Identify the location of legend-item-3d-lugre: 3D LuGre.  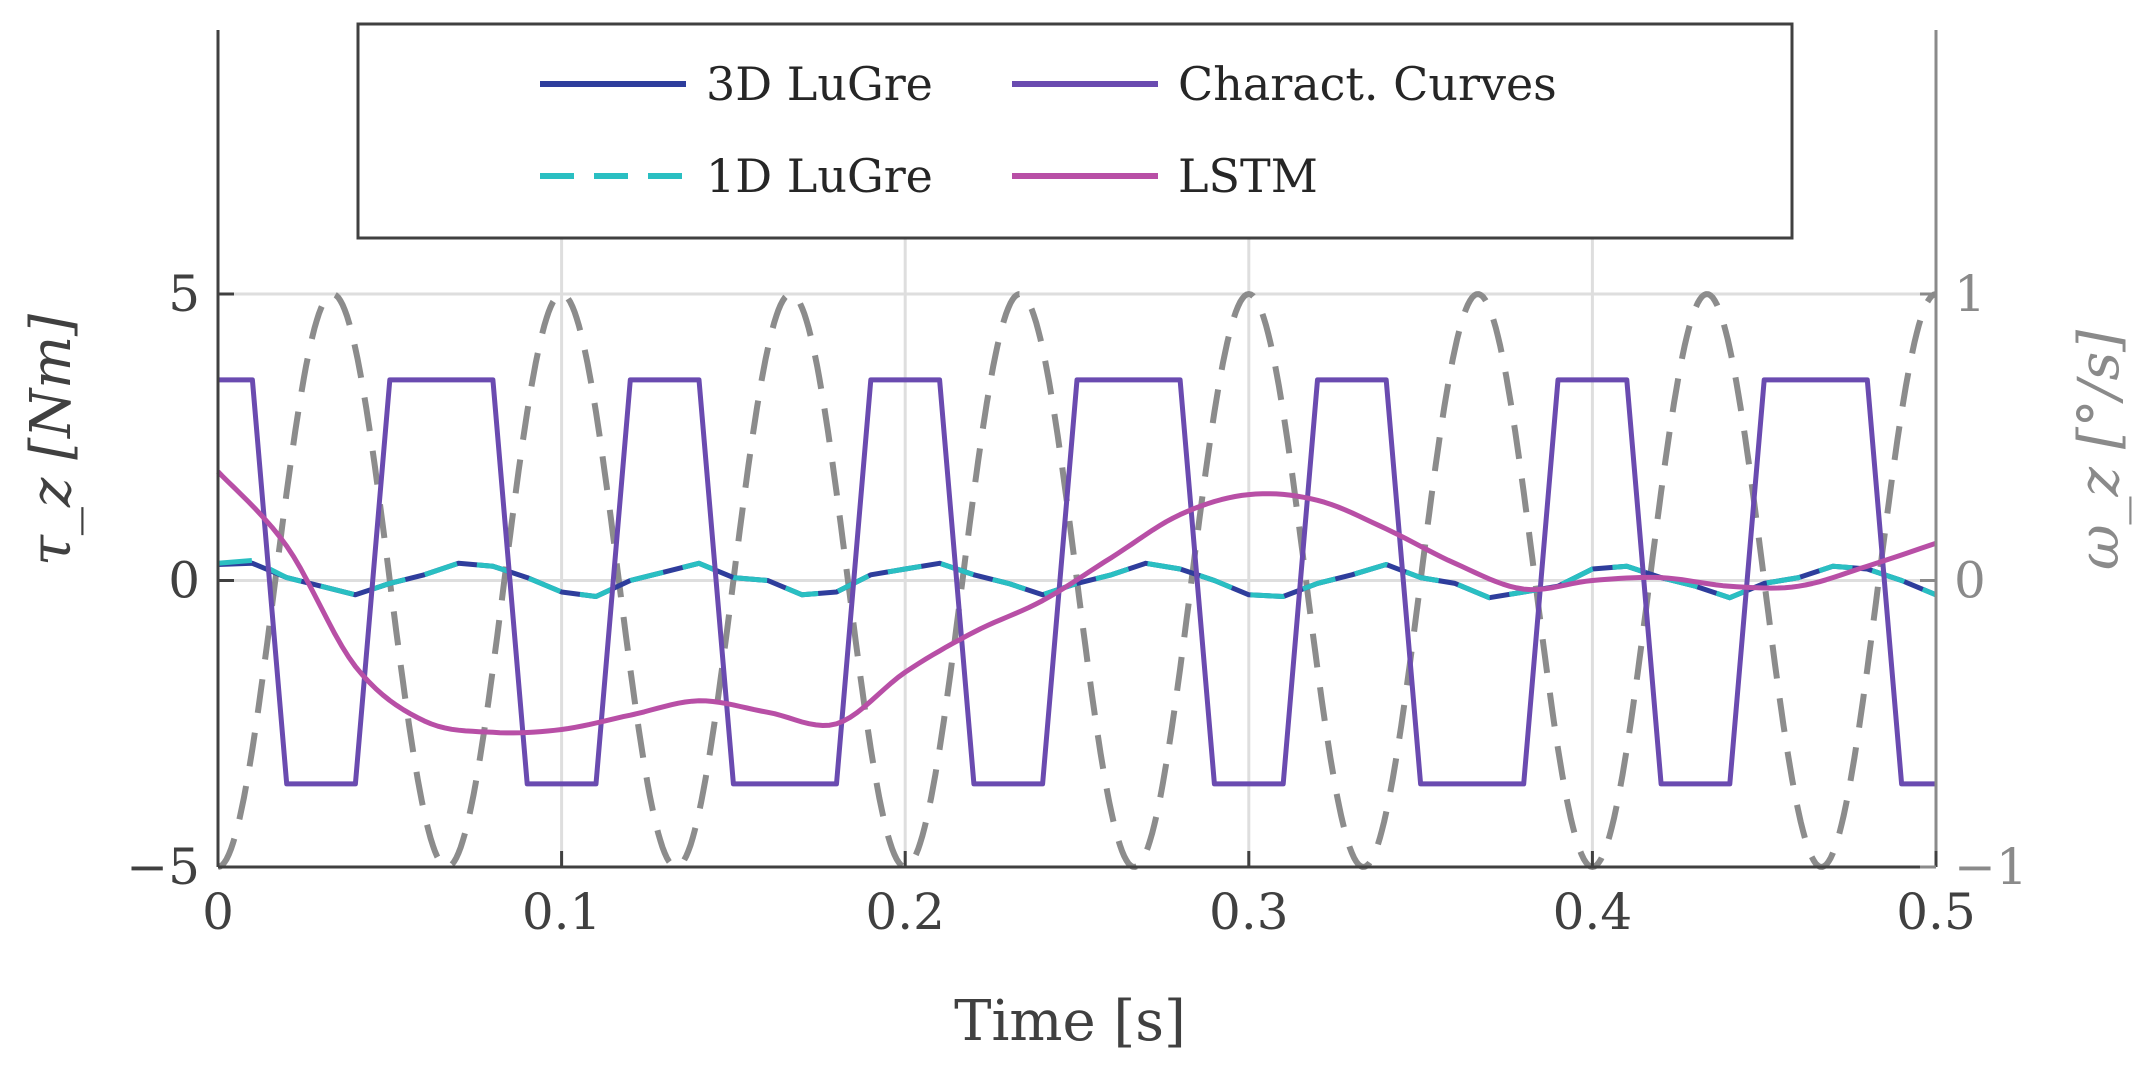
(736, 84).